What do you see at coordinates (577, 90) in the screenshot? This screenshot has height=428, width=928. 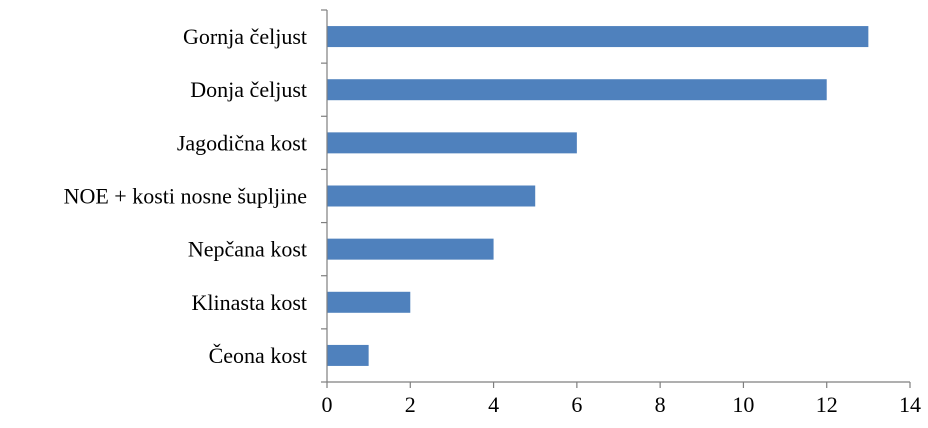 I see `bar-donja-celjust` at bounding box center [577, 90].